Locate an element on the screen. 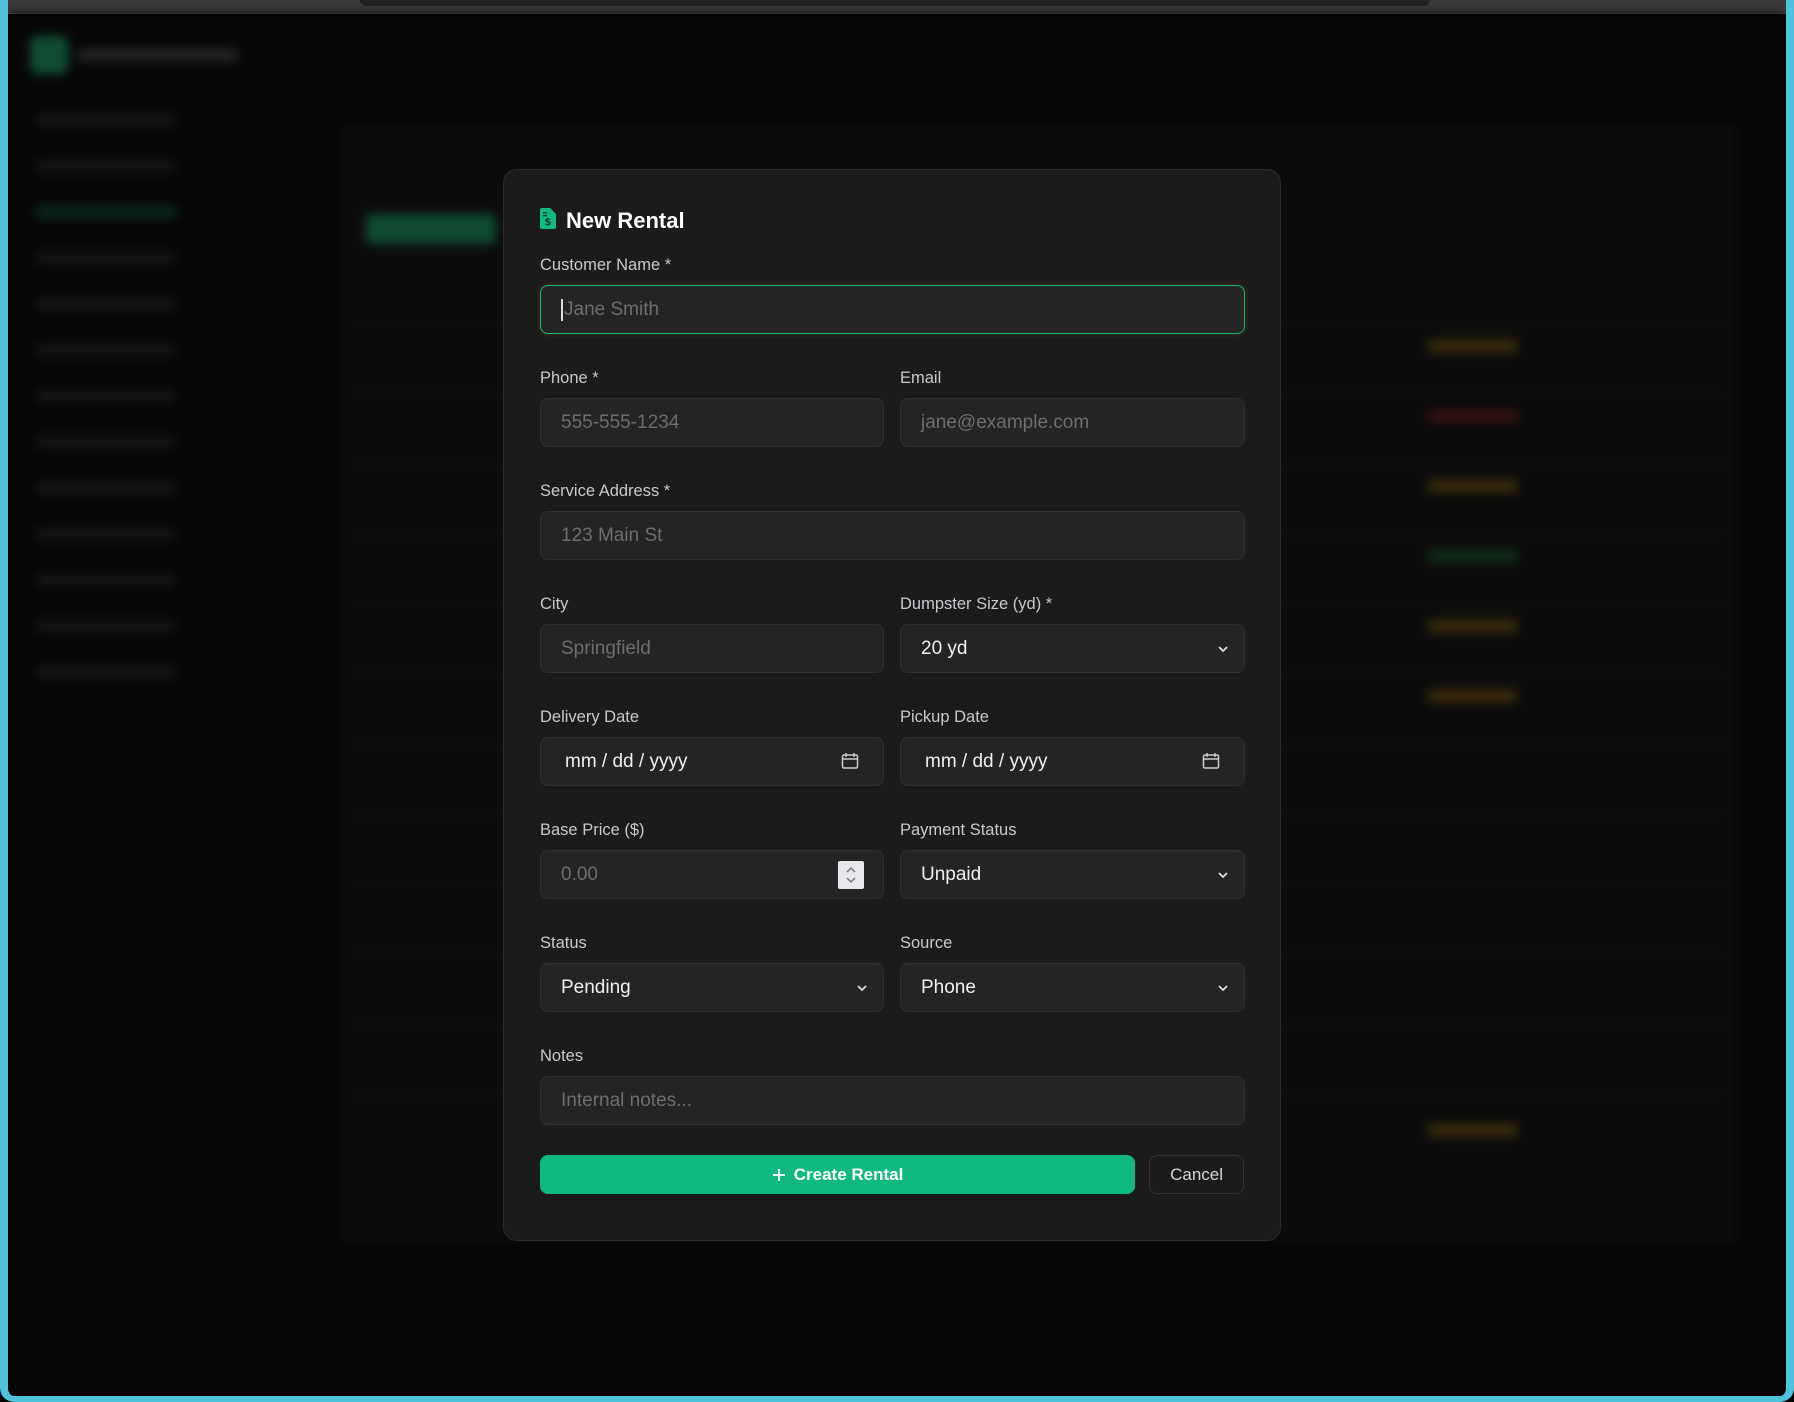 The height and width of the screenshot is (1402, 1794). dialog-actions: Create Rental Cancel is located at coordinates (892, 1174).